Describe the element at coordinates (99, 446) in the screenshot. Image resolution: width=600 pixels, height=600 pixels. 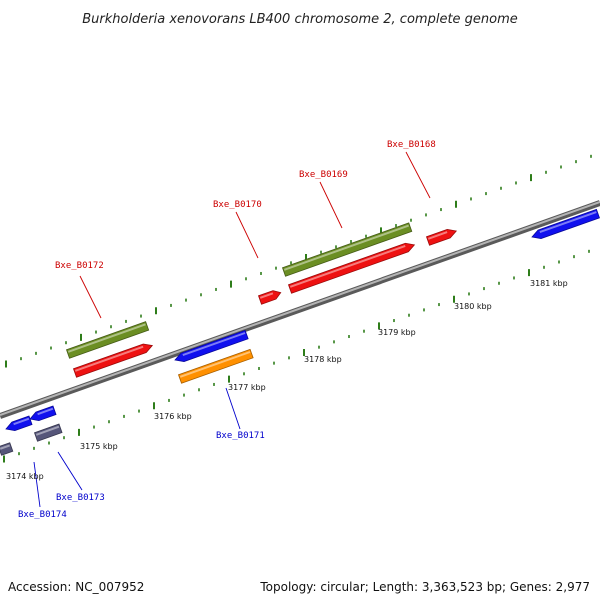
I see `kbp-label: 3175 kbp` at that location.